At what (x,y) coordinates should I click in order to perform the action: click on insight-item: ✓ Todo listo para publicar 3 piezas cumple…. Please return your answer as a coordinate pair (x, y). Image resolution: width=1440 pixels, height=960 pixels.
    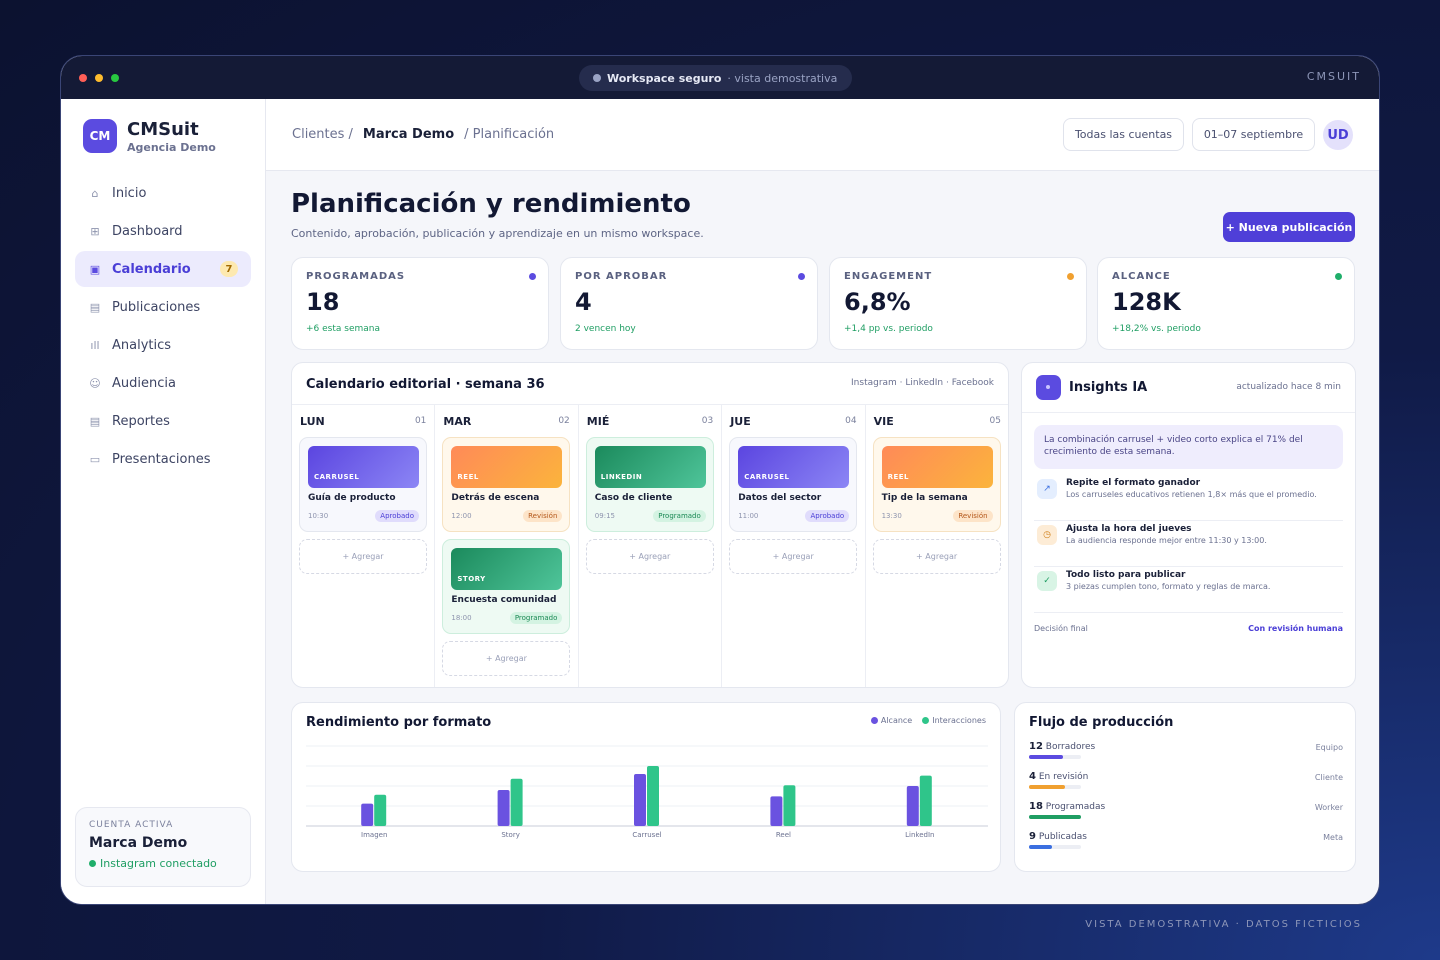
    Looking at the image, I should click on (1188, 590).